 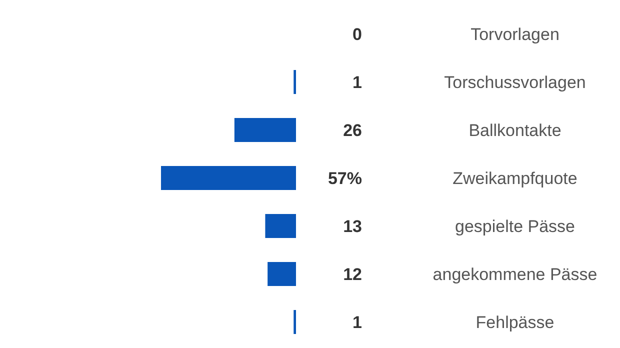 I want to click on y-tick-label: Zweikampfquote, so click(x=515, y=178).